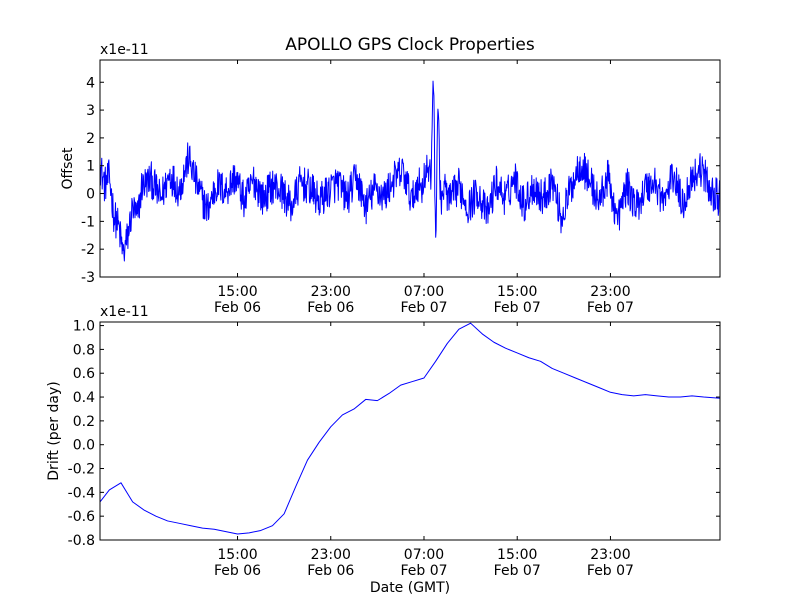 This screenshot has height=600, width=800. Describe the element at coordinates (90, 111) in the screenshot. I see `y-tick-label: 3` at that location.